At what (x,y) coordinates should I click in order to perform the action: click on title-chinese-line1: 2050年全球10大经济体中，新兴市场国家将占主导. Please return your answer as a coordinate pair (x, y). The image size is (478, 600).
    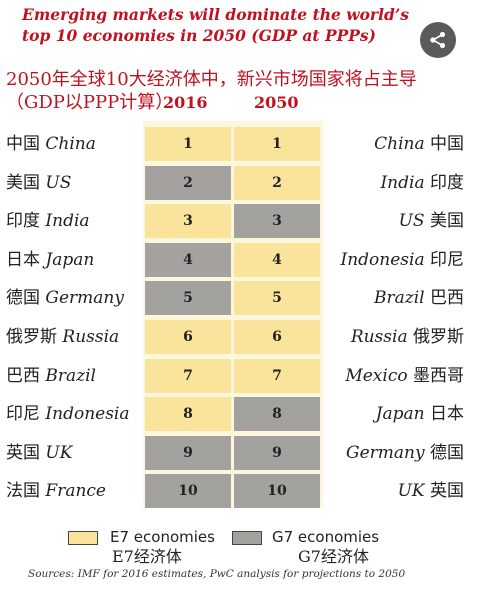
    Looking at the image, I should click on (211, 79).